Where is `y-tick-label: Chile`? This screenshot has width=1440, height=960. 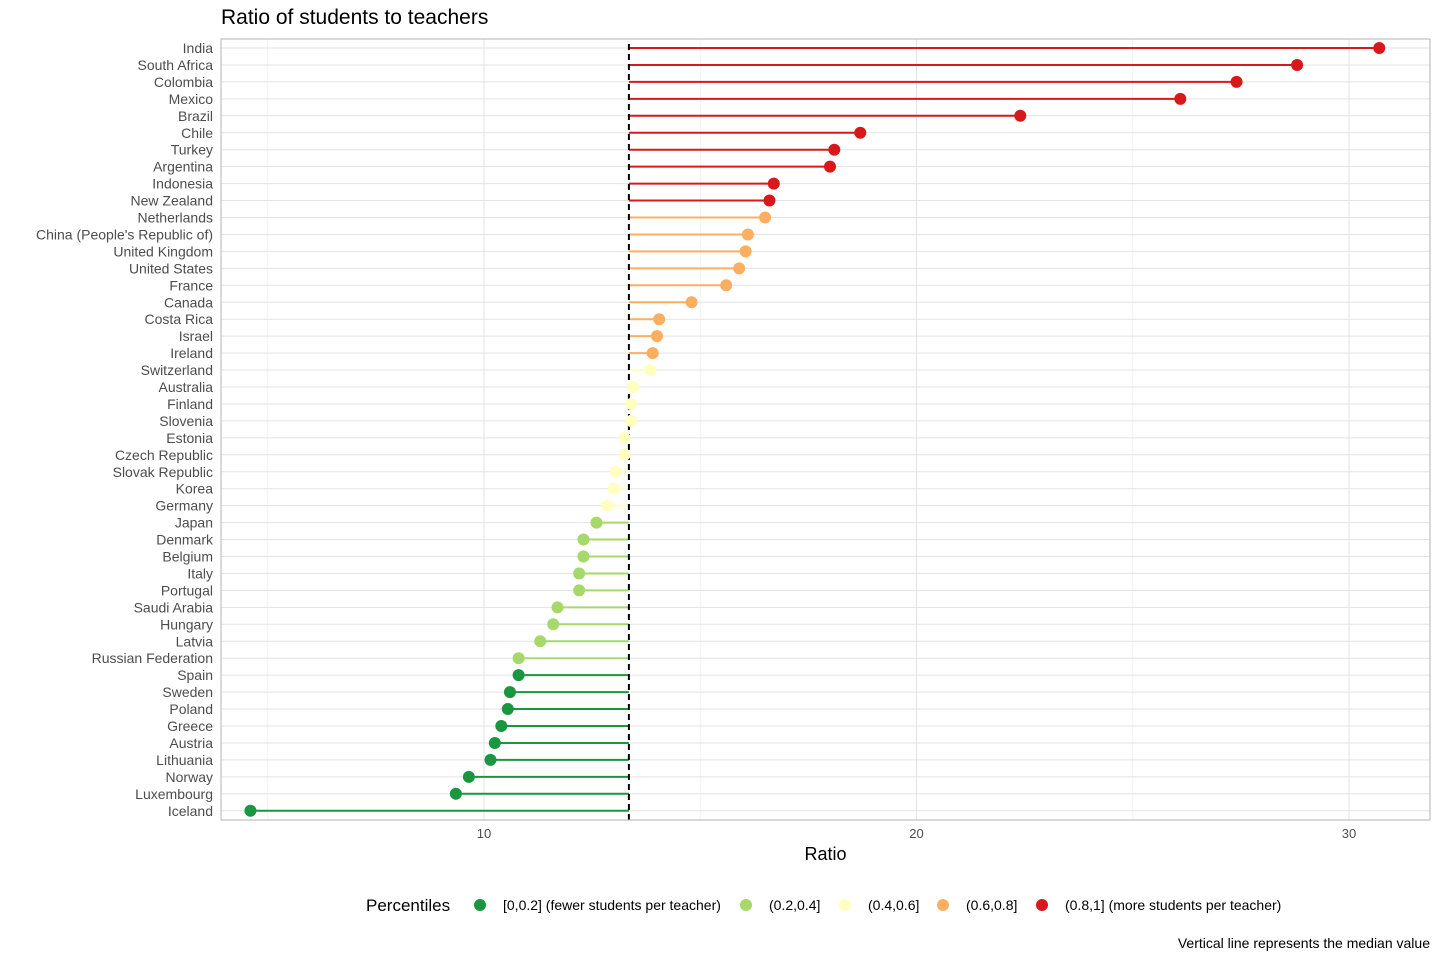 y-tick-label: Chile is located at coordinates (197, 133).